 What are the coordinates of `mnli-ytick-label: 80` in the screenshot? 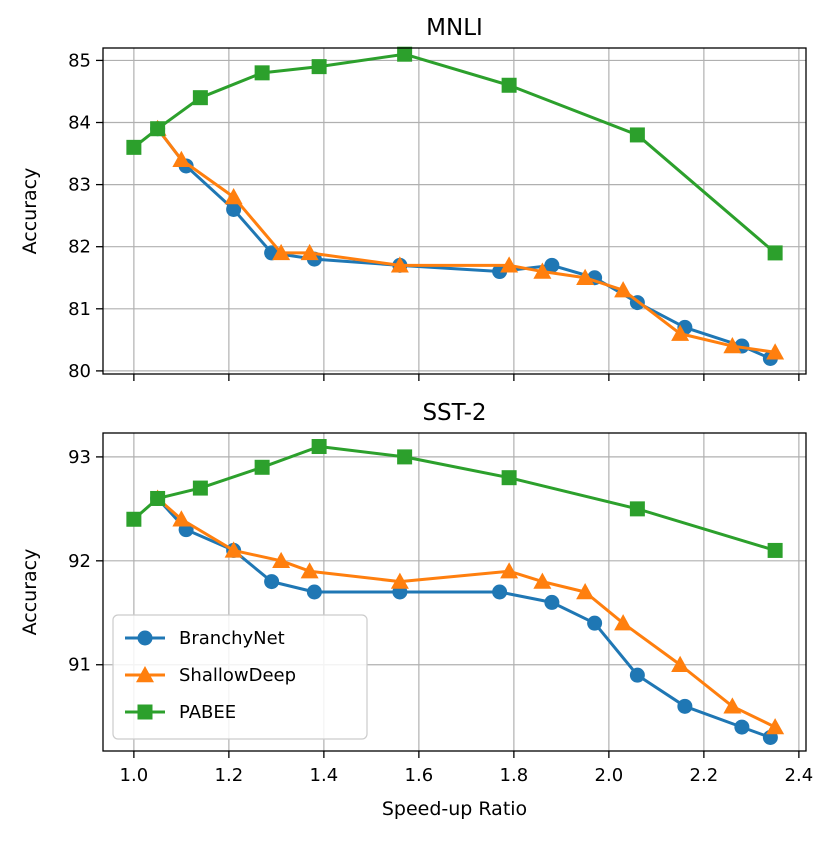 It's located at (79, 371).